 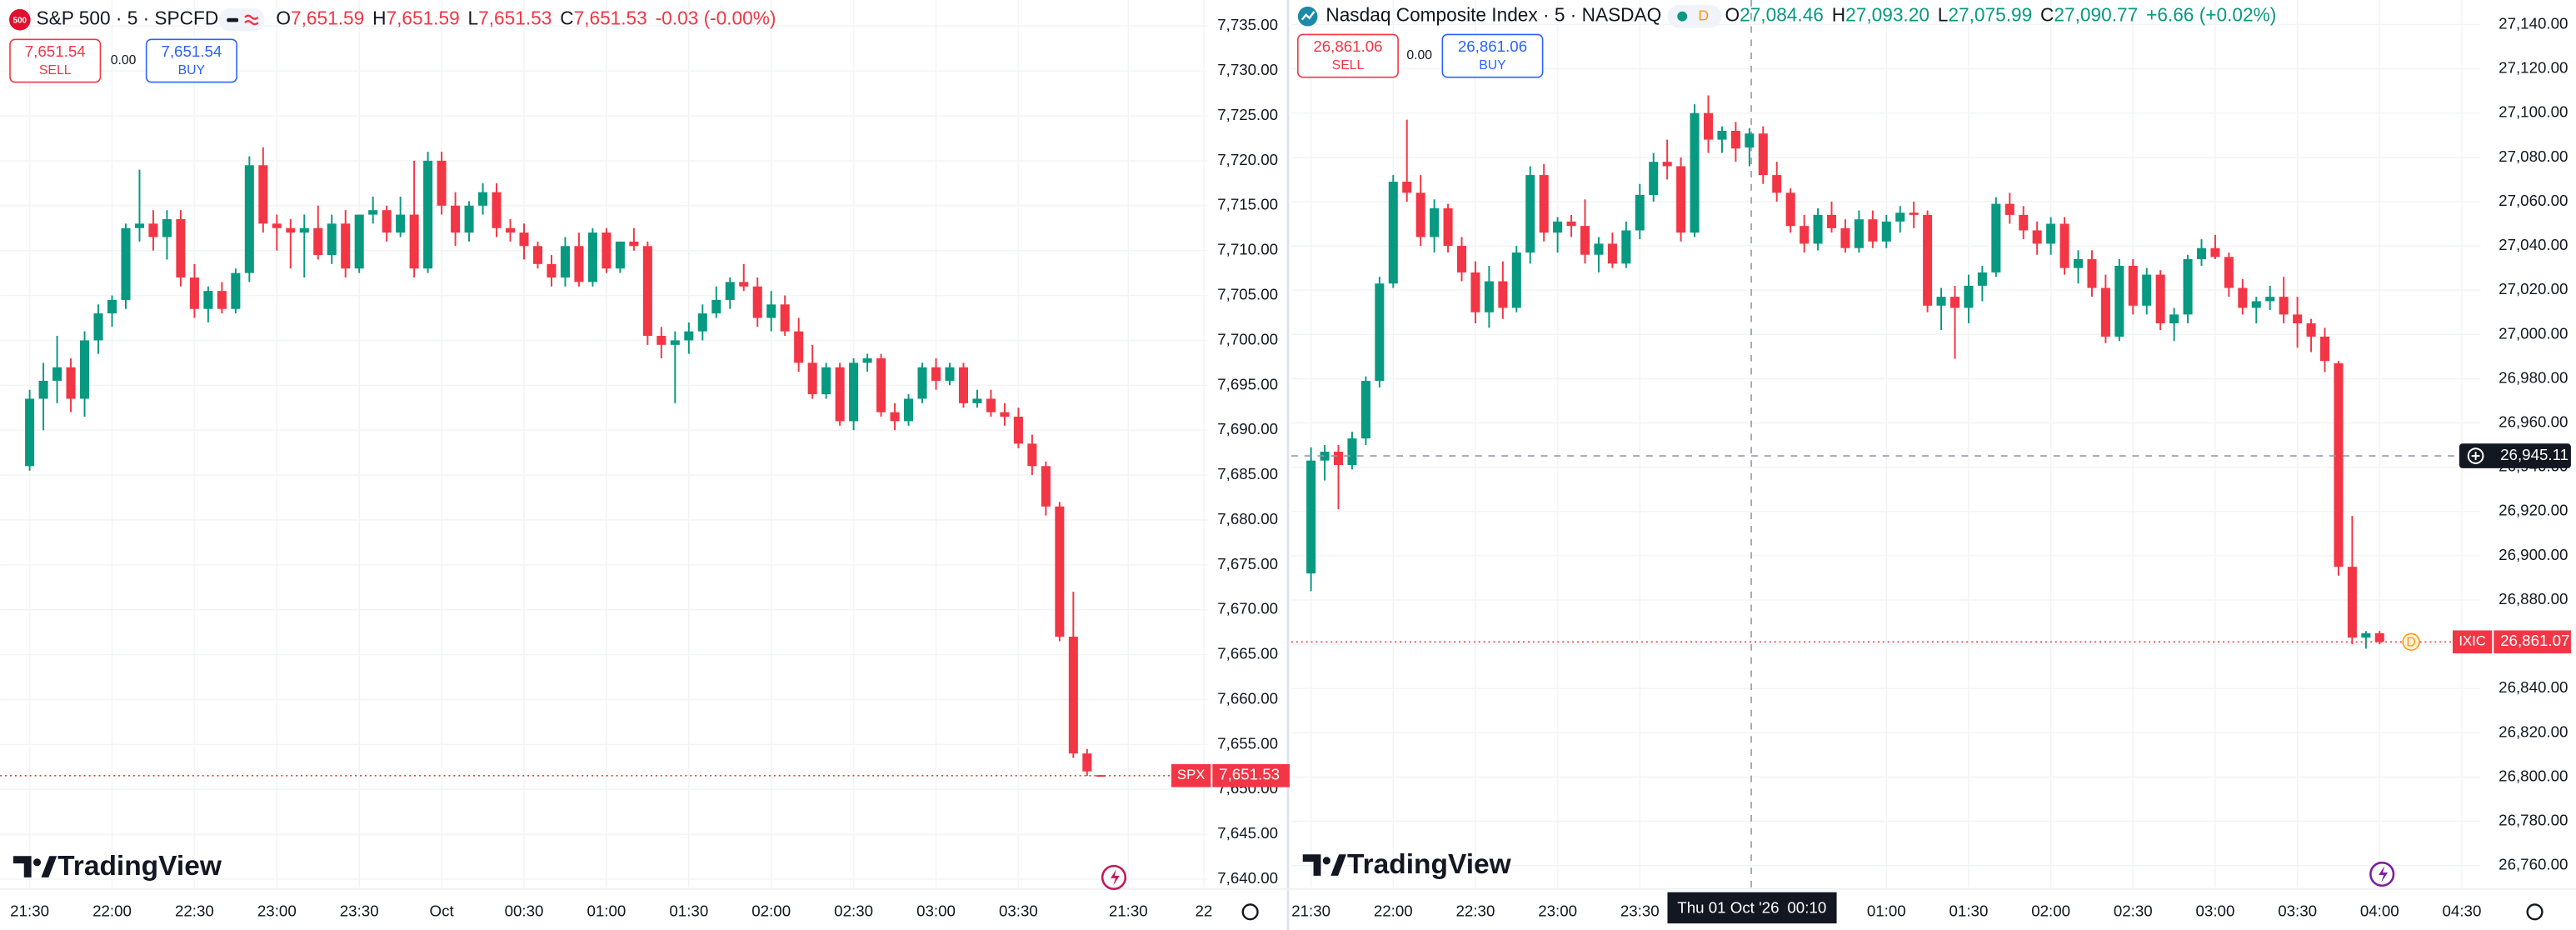 What do you see at coordinates (1782, 15) in the screenshot?
I see `ohlc-value: 27,084.46` at bounding box center [1782, 15].